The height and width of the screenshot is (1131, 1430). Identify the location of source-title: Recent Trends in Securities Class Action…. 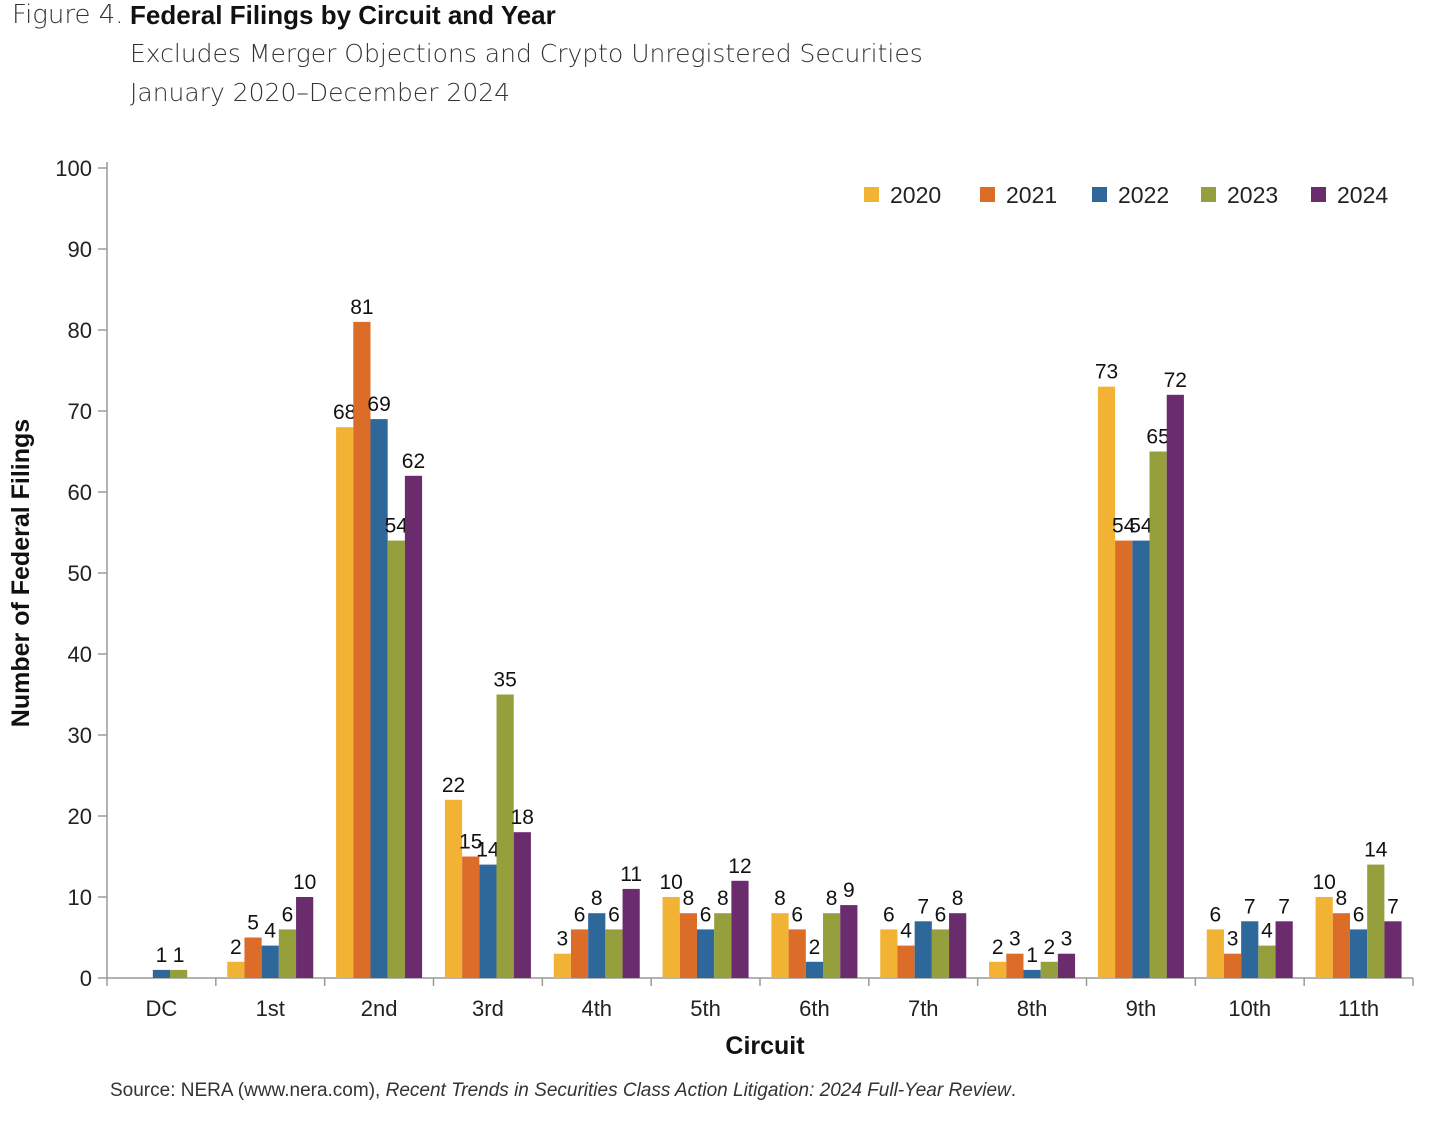
(698, 1090).